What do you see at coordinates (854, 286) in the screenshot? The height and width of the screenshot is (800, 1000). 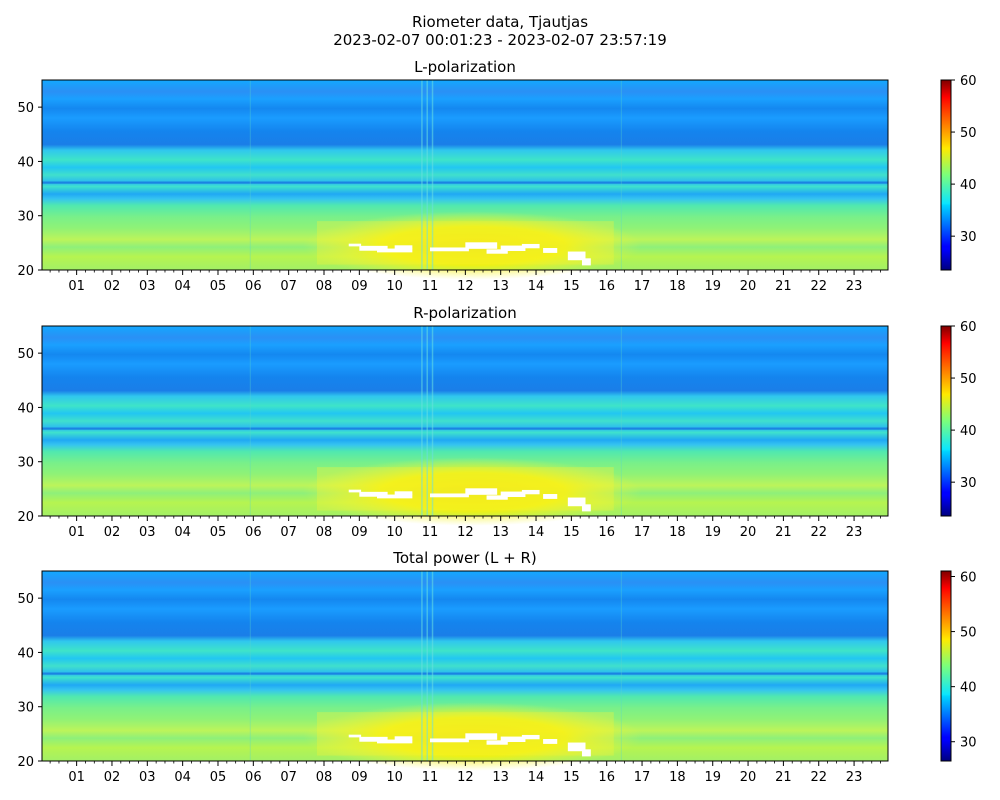 I see `x-tick-label: 23` at bounding box center [854, 286].